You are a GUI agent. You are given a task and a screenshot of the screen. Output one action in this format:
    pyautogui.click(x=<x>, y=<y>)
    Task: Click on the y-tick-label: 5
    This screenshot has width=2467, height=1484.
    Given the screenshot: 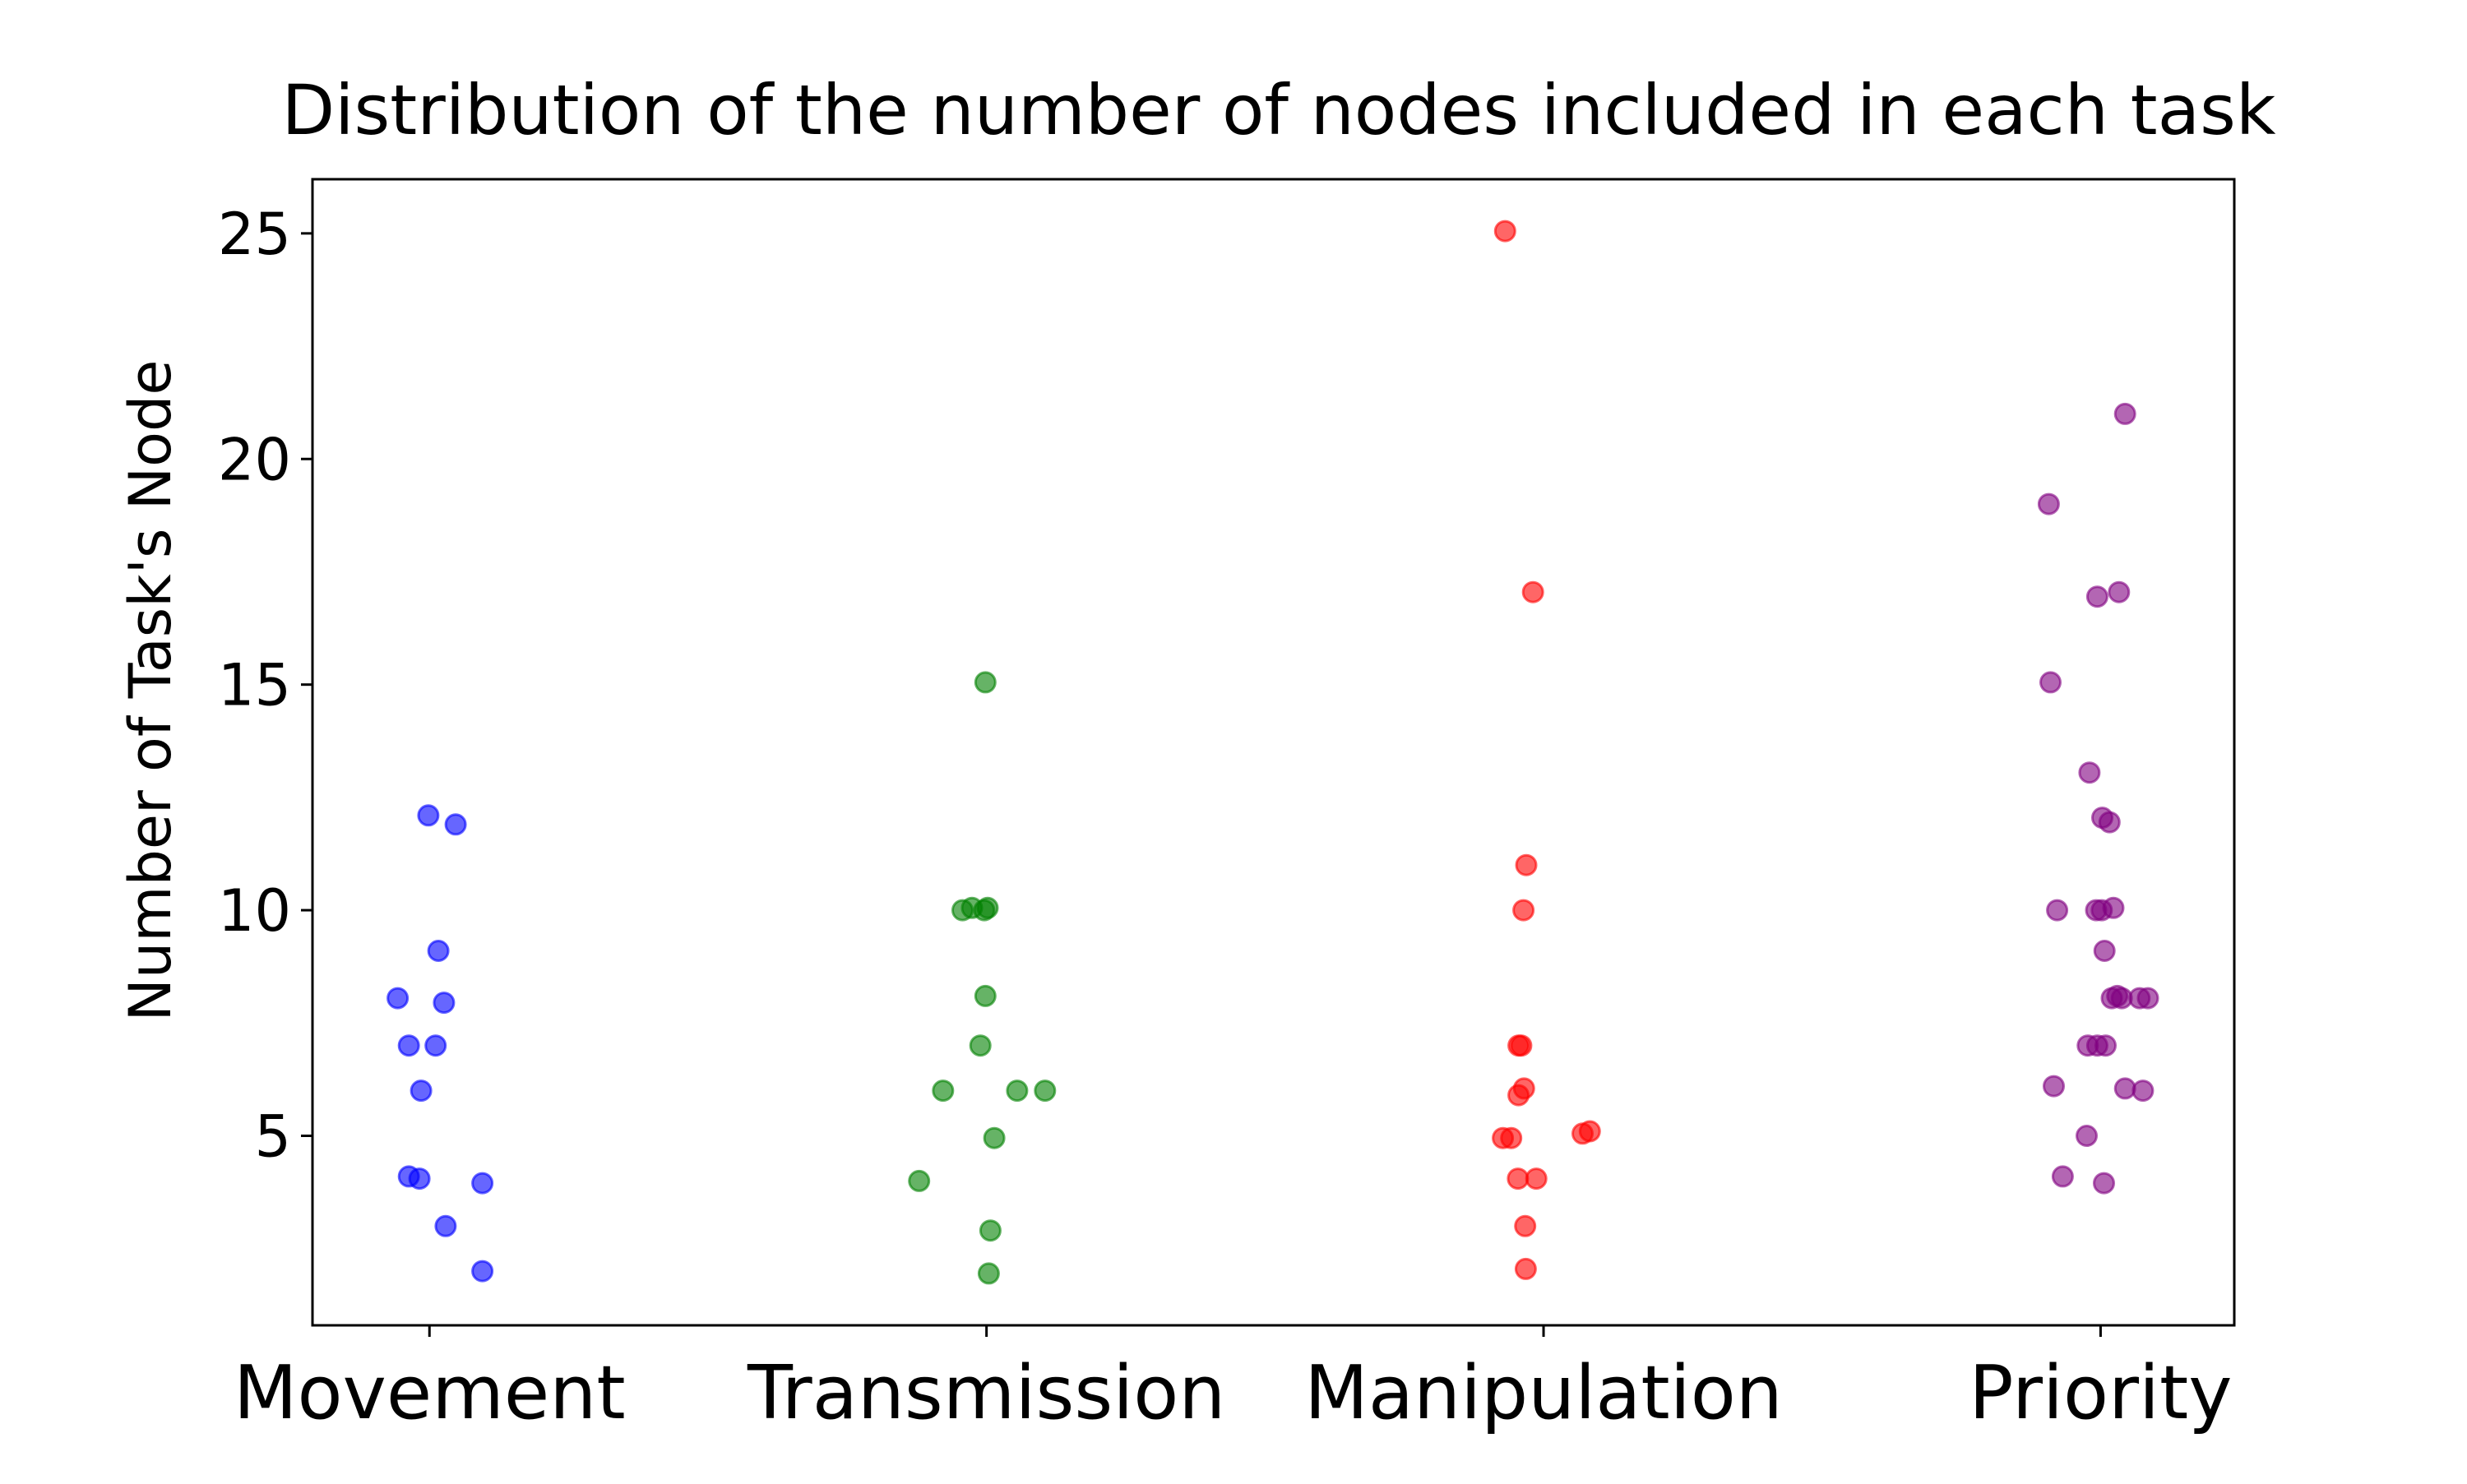 What is the action you would take?
    pyautogui.click(x=273, y=1137)
    